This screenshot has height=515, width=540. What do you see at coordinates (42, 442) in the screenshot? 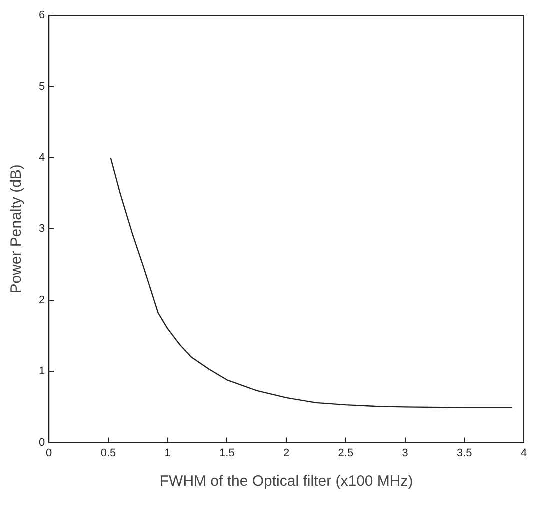
I see `y-tick-label: 0` at bounding box center [42, 442].